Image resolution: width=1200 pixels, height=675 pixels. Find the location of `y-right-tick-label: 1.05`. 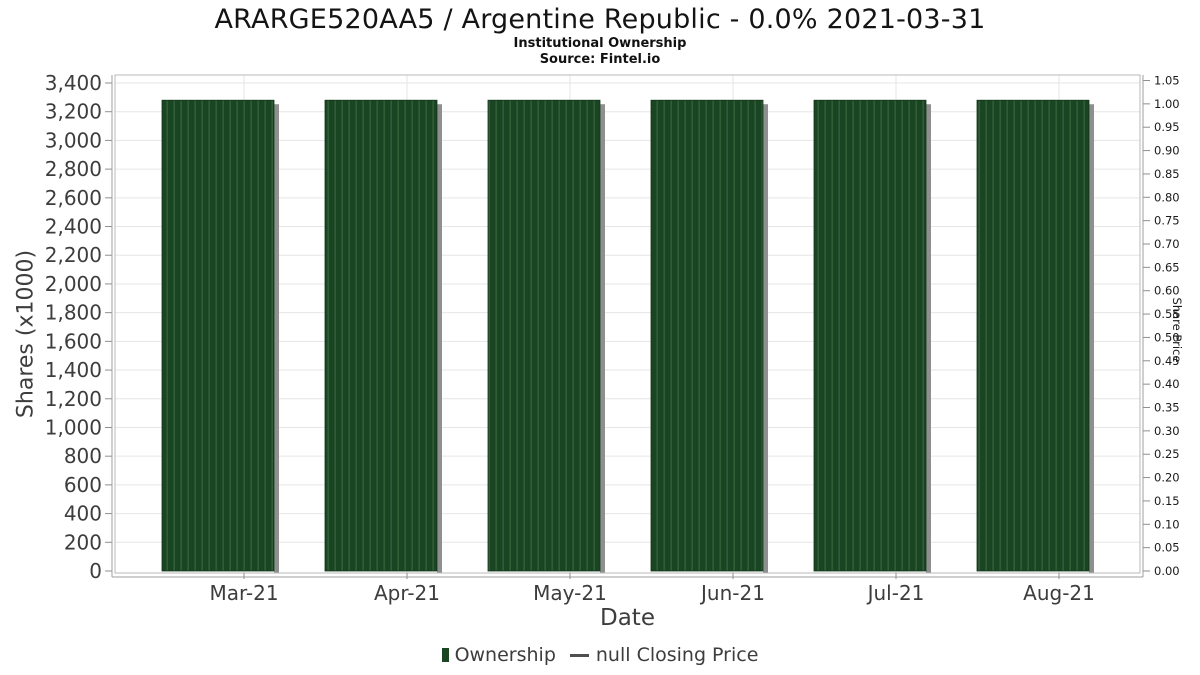

y-right-tick-label: 1.05 is located at coordinates (1167, 81).